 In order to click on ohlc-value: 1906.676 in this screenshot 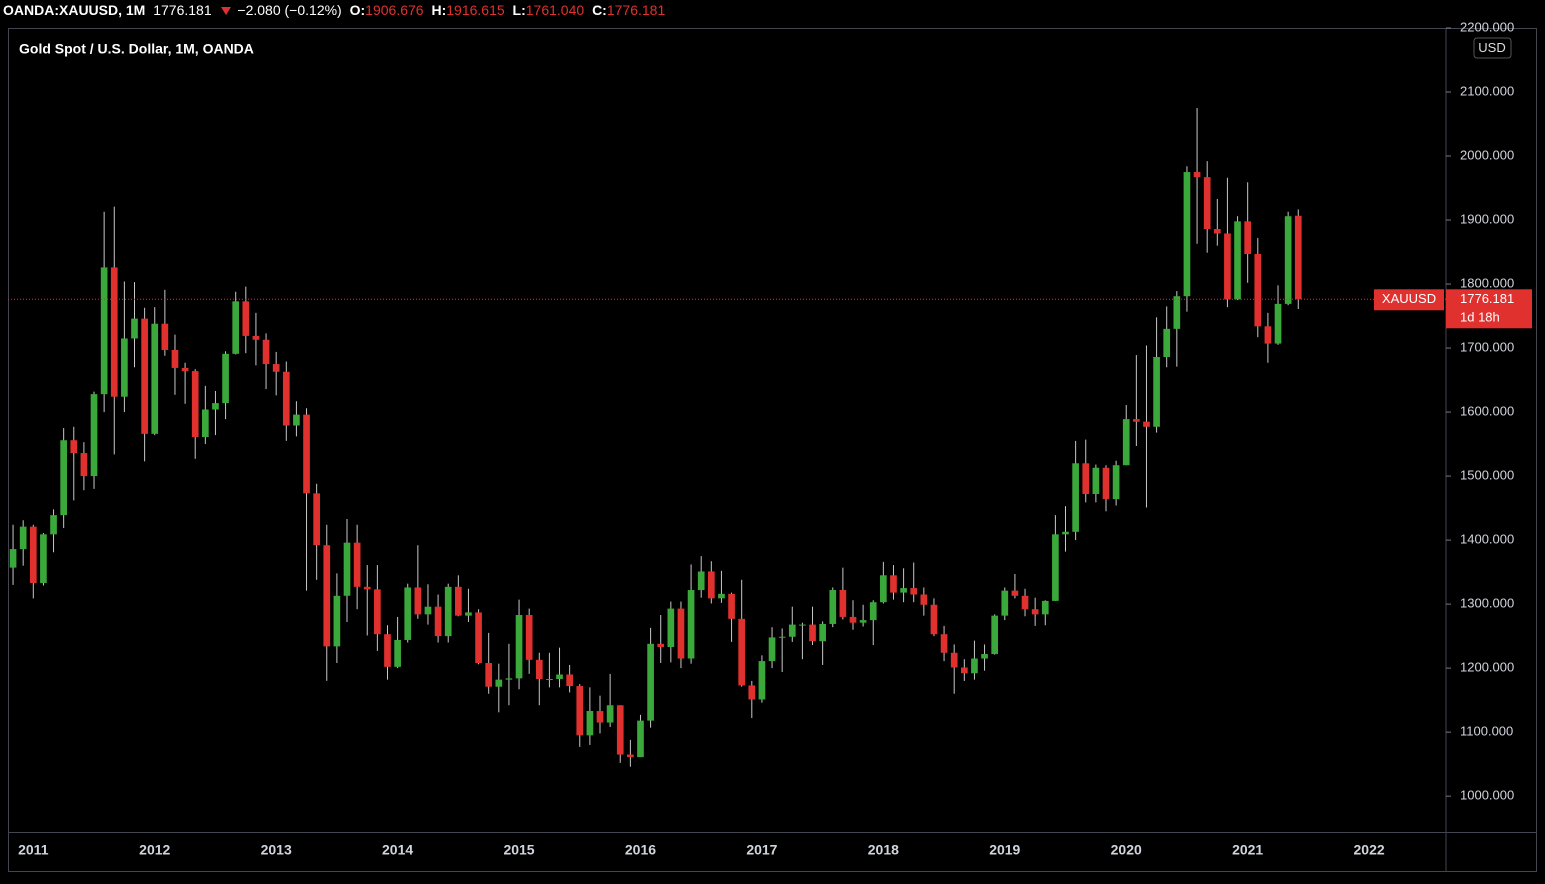, I will do `click(394, 10)`.